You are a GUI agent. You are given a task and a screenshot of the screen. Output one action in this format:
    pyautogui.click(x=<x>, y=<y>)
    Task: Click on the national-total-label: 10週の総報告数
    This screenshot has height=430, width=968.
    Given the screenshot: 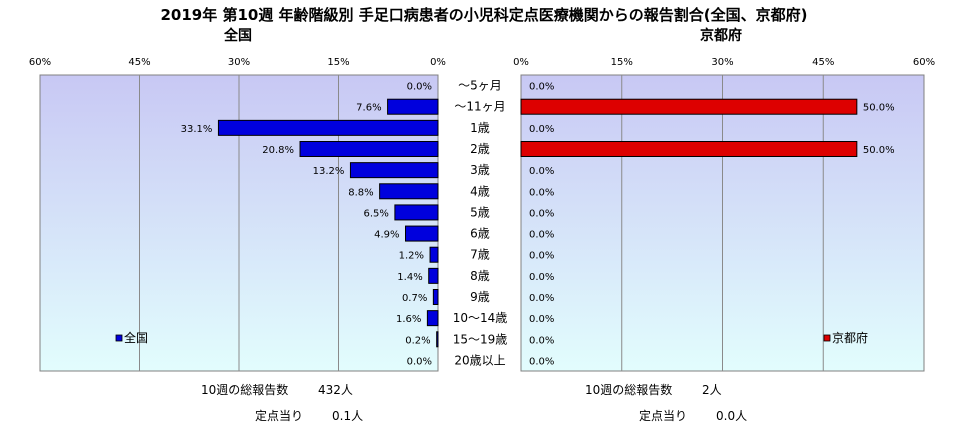 What is the action you would take?
    pyautogui.click(x=244, y=389)
    